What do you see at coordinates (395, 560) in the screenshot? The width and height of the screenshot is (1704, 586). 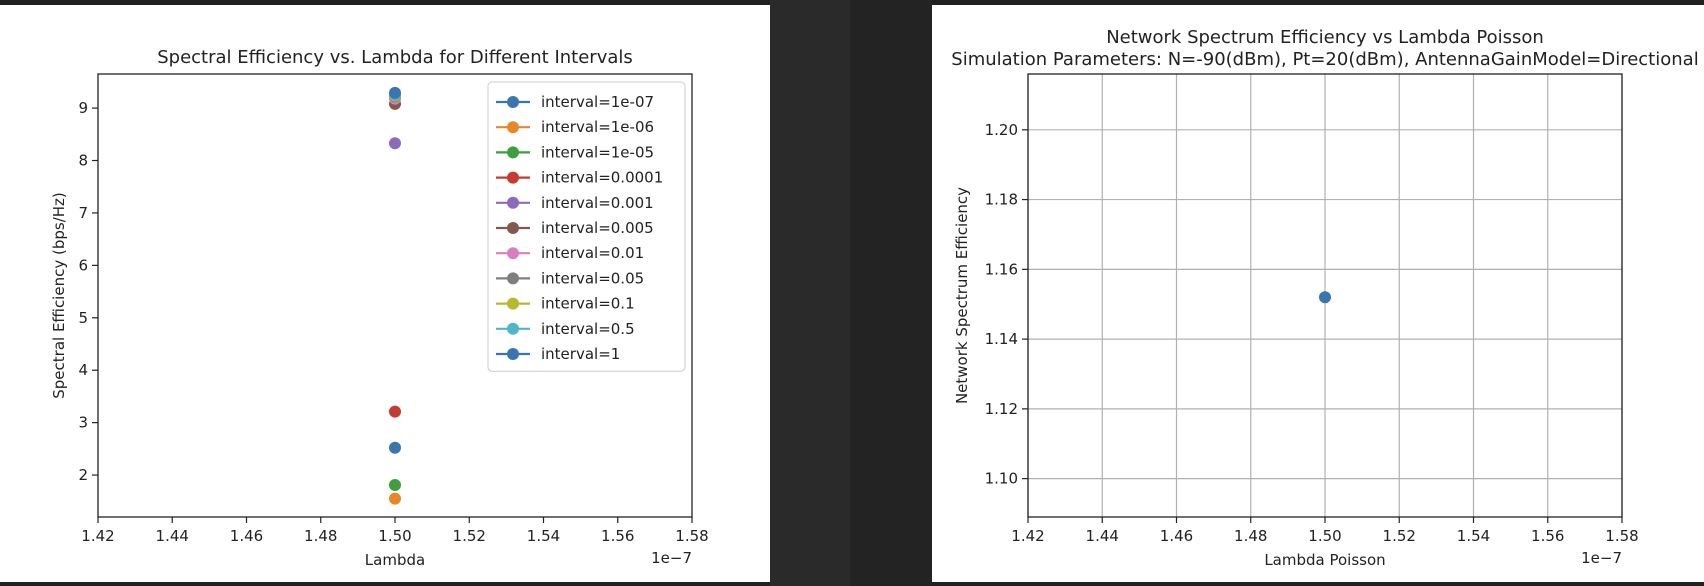 I see `x-axis-label: Lambda` at bounding box center [395, 560].